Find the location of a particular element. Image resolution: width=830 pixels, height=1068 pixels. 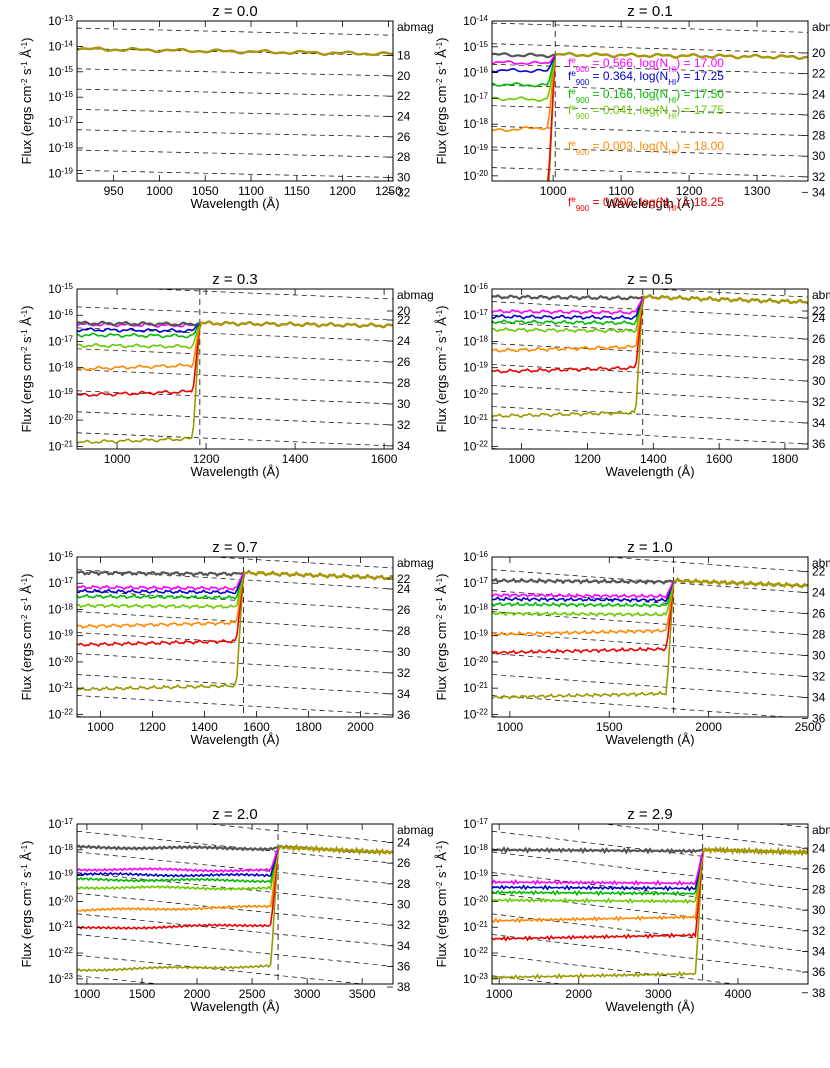

abmag-tick-label: 38 is located at coordinates (404, 987).